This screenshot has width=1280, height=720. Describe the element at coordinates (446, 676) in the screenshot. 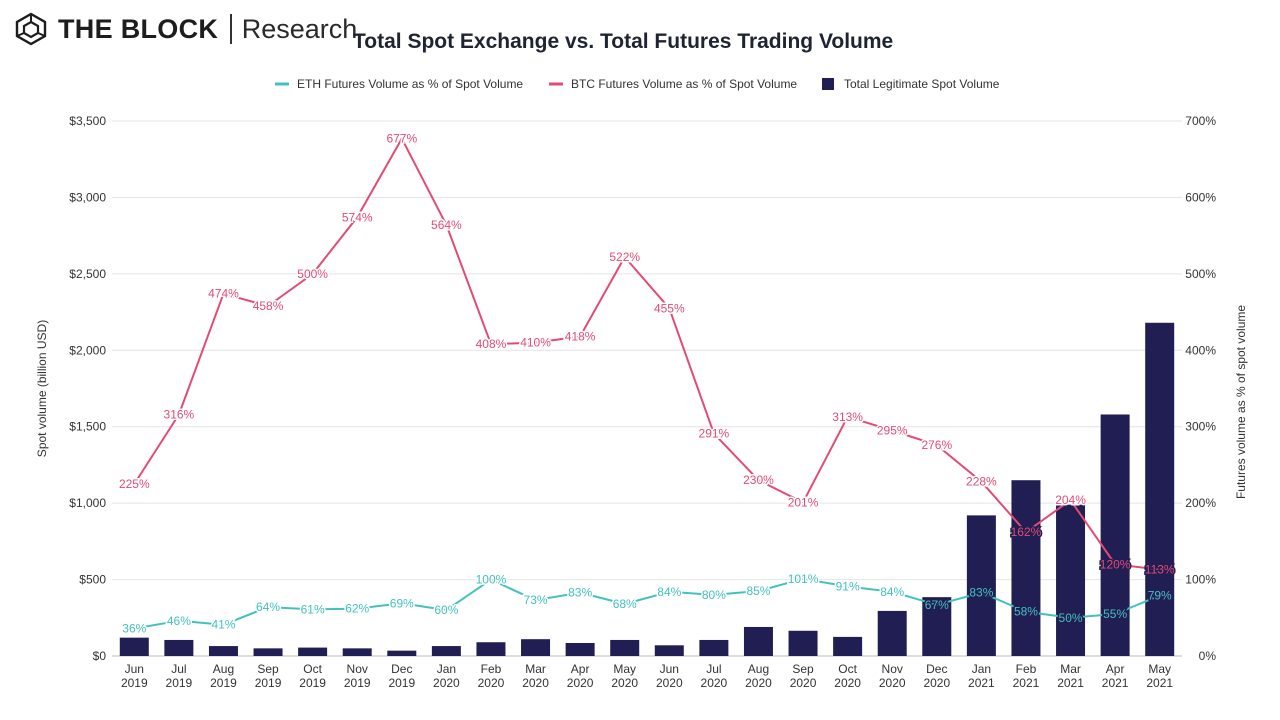

I see `x-tick-label: Jan 2020` at that location.